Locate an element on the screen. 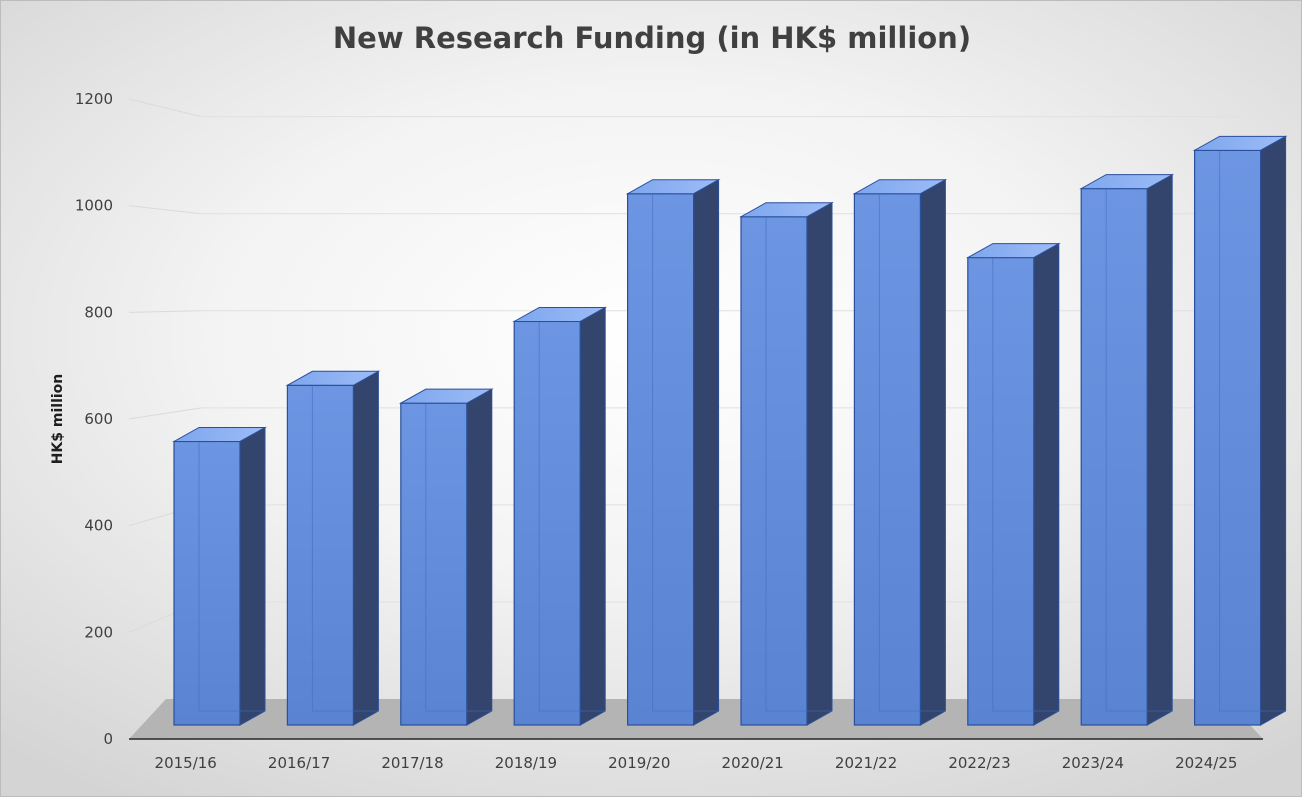 Image resolution: width=1302 pixels, height=797 pixels. x-tick-label: 2017/18 is located at coordinates (412, 763).